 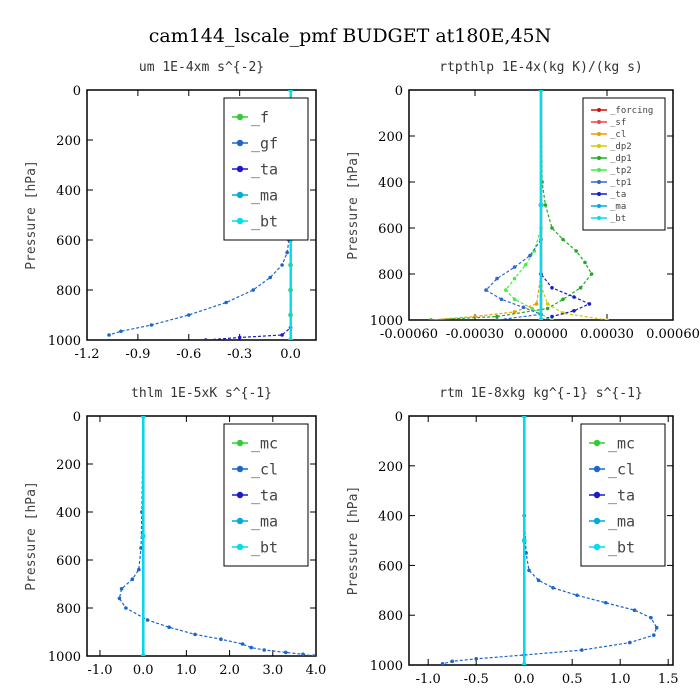 I want to click on x-tick-label: -0.00030, so click(x=475, y=334).